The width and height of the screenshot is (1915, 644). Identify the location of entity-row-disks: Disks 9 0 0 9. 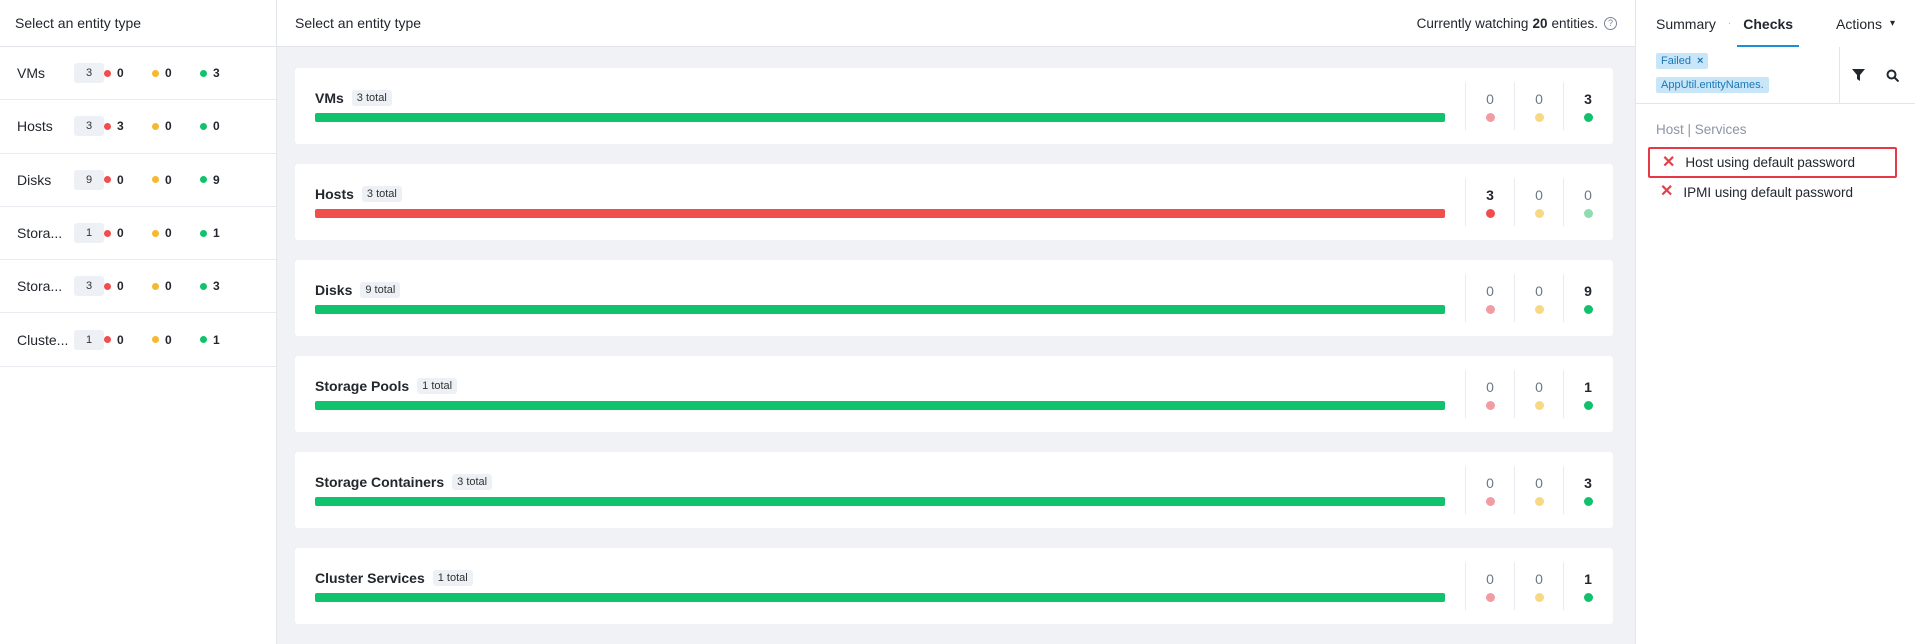
(138, 180).